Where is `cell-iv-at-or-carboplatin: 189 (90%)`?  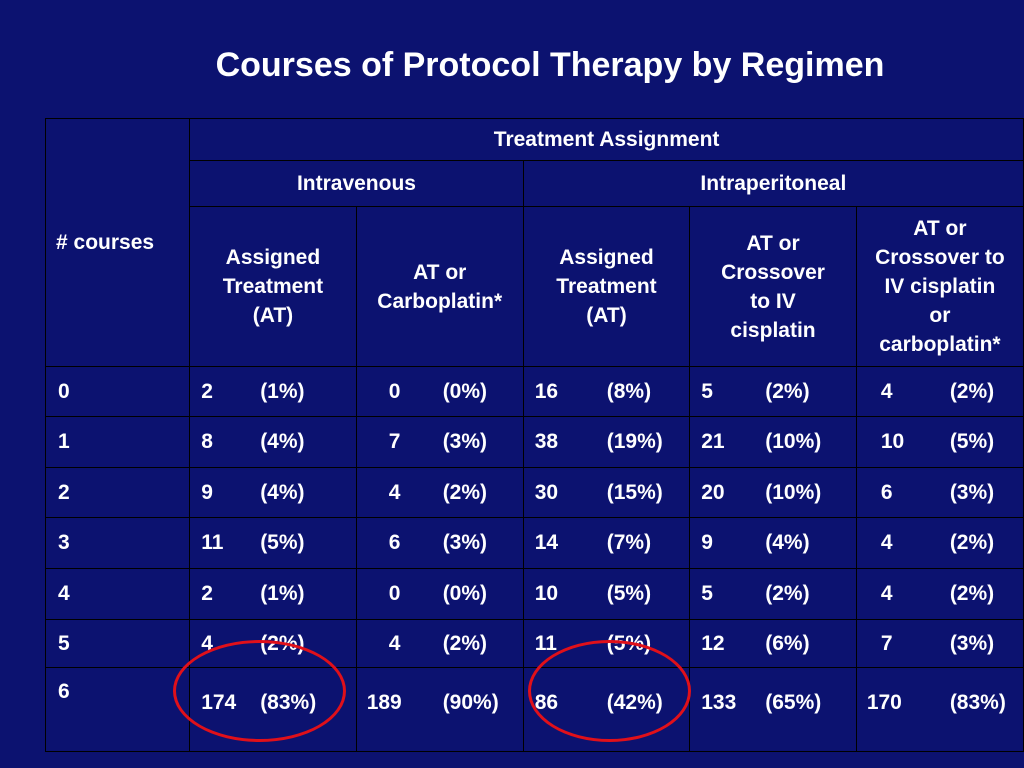
cell-iv-at-or-carboplatin: 189 (90%) is located at coordinates (439, 709).